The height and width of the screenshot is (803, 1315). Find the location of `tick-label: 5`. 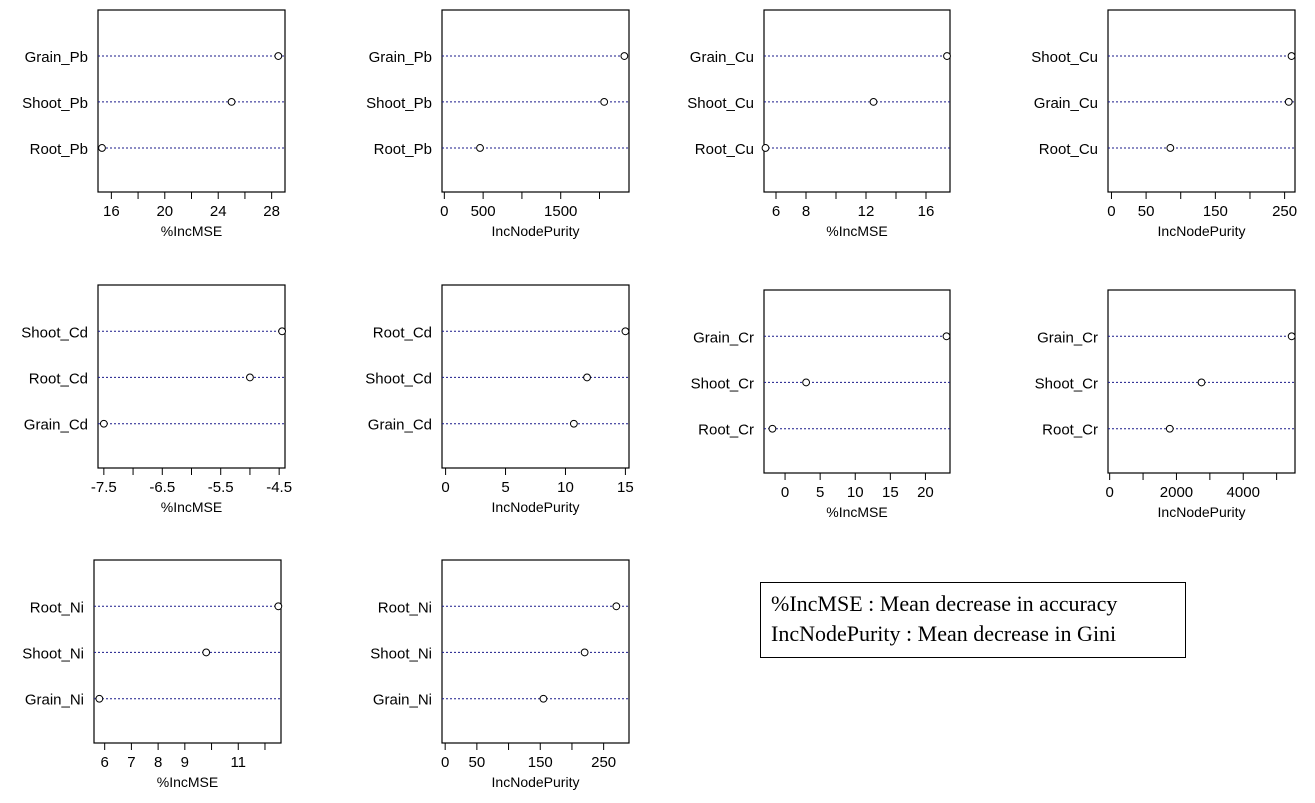

tick-label: 5 is located at coordinates (505, 487).